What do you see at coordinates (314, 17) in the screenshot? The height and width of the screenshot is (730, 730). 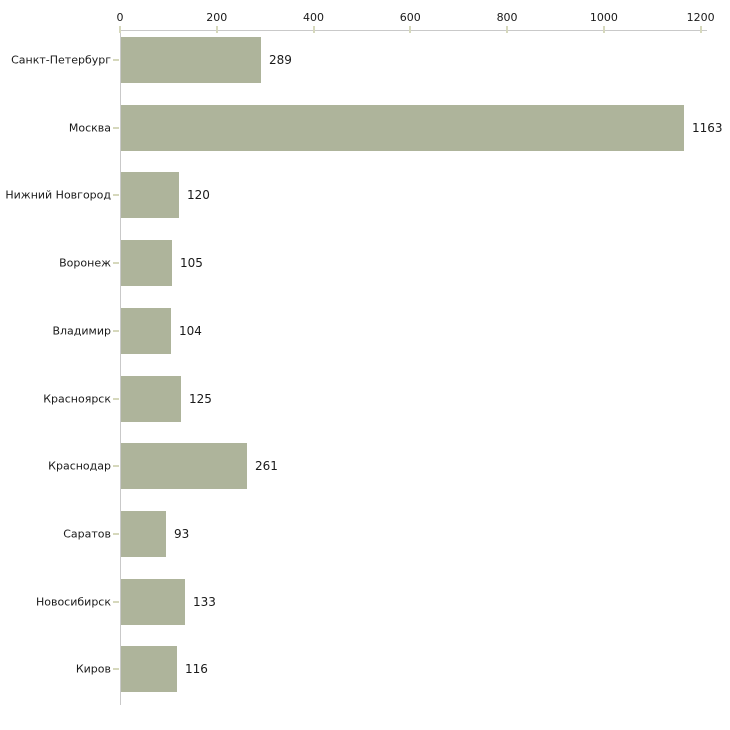 I see `x-axis-tick-label: 400` at bounding box center [314, 17].